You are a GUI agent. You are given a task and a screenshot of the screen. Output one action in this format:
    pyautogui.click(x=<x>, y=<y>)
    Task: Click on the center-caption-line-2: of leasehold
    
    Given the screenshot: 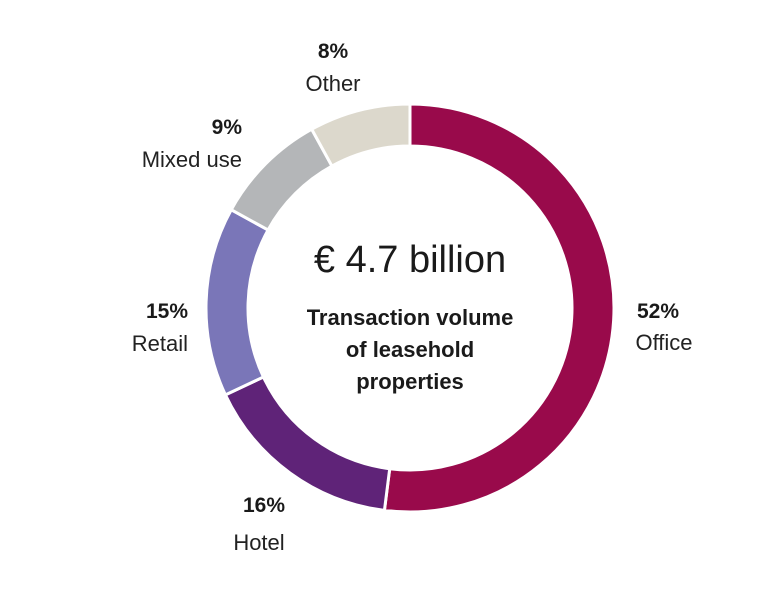 What is the action you would take?
    pyautogui.click(x=410, y=349)
    